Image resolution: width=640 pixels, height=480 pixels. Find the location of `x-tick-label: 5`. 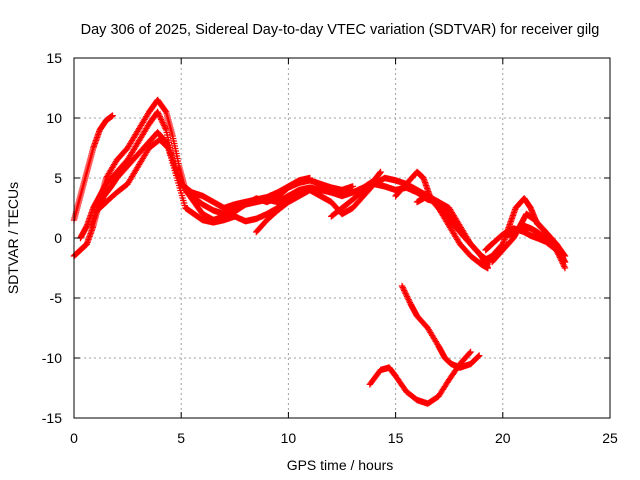

x-tick-label: 5 is located at coordinates (181, 438).